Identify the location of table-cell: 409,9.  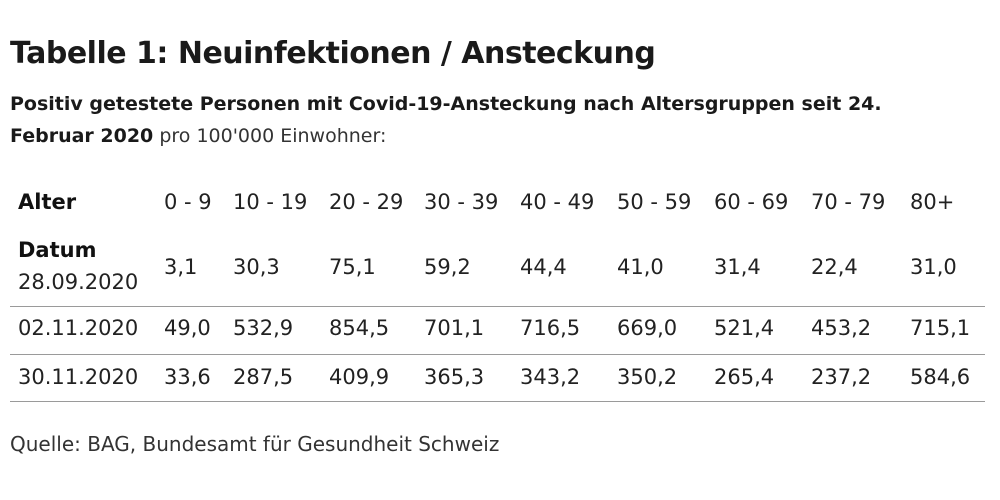
(359, 377).